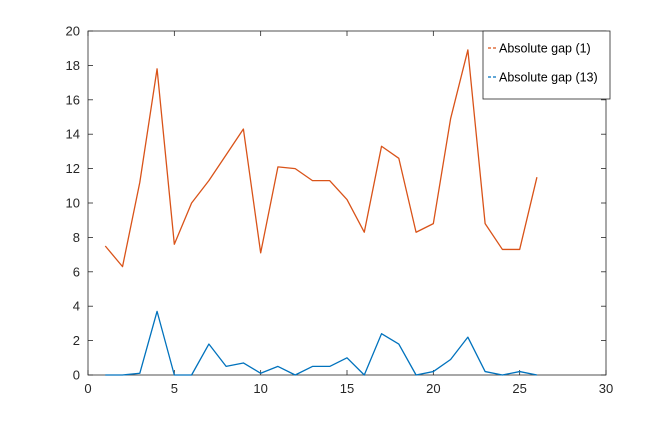 This screenshot has height=425, width=672. I want to click on x-tick-label: 5, so click(174, 388).